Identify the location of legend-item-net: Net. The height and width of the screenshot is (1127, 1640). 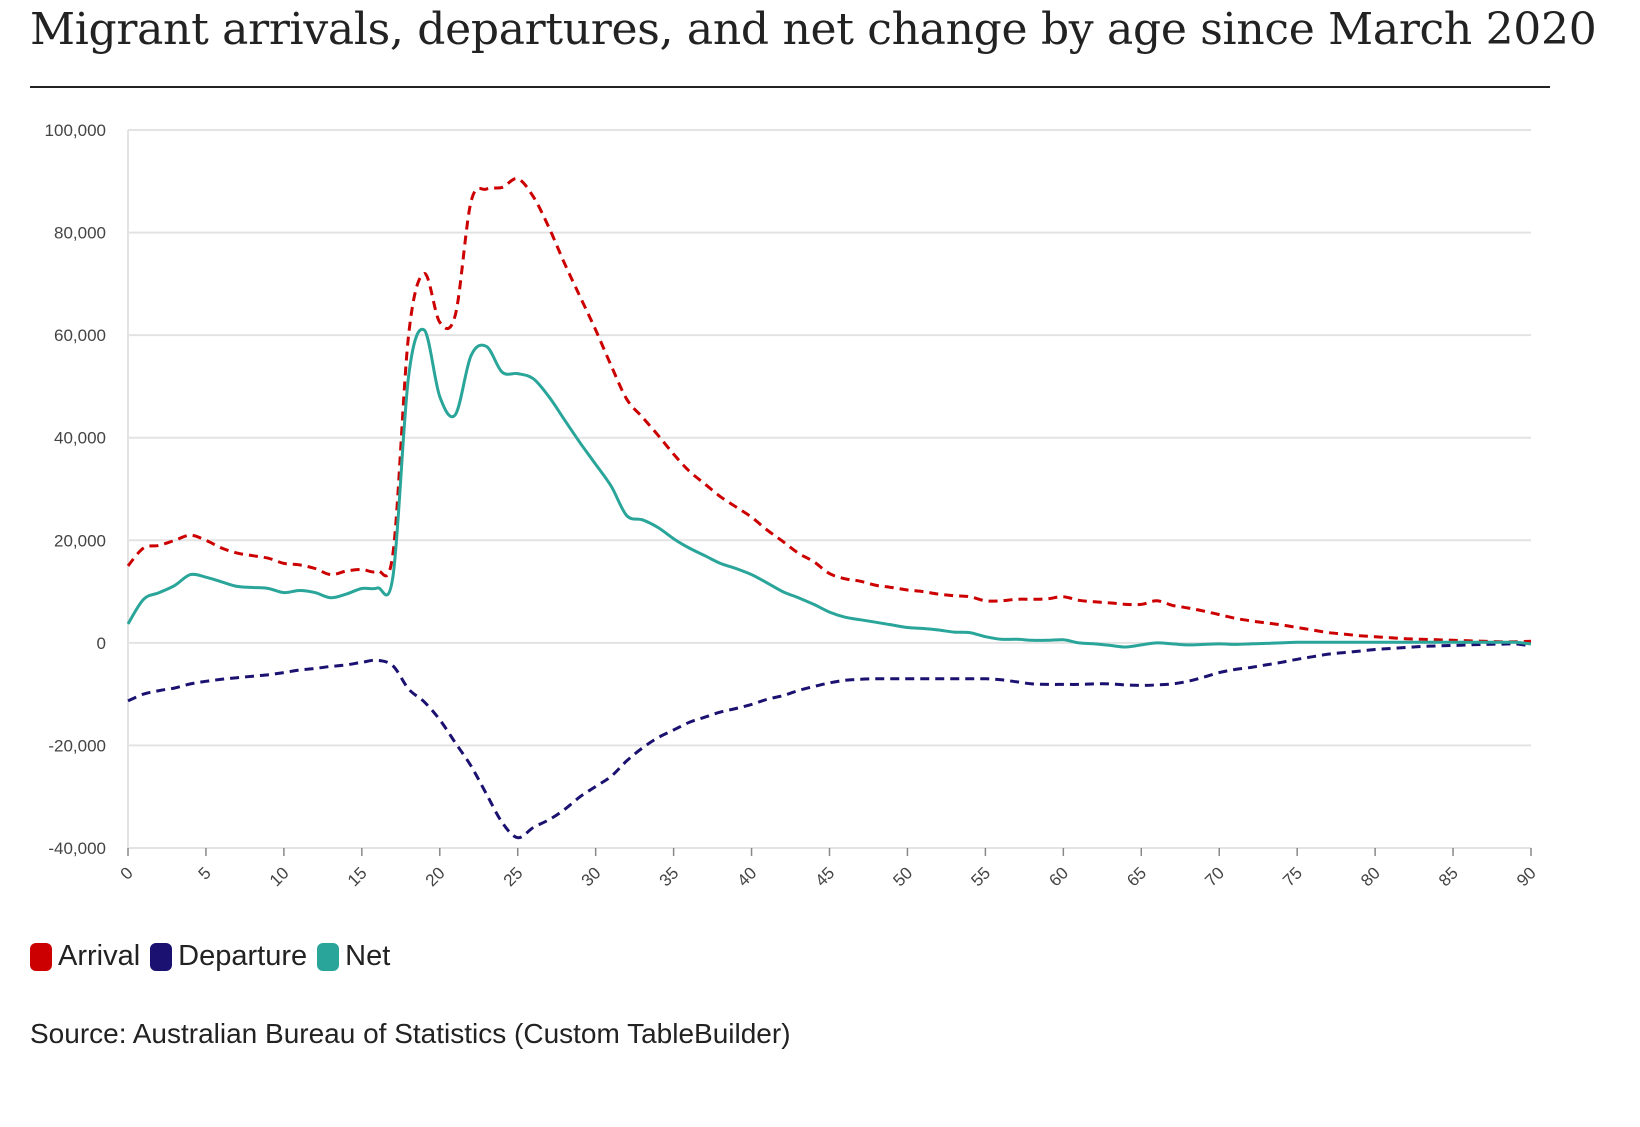
(353, 956).